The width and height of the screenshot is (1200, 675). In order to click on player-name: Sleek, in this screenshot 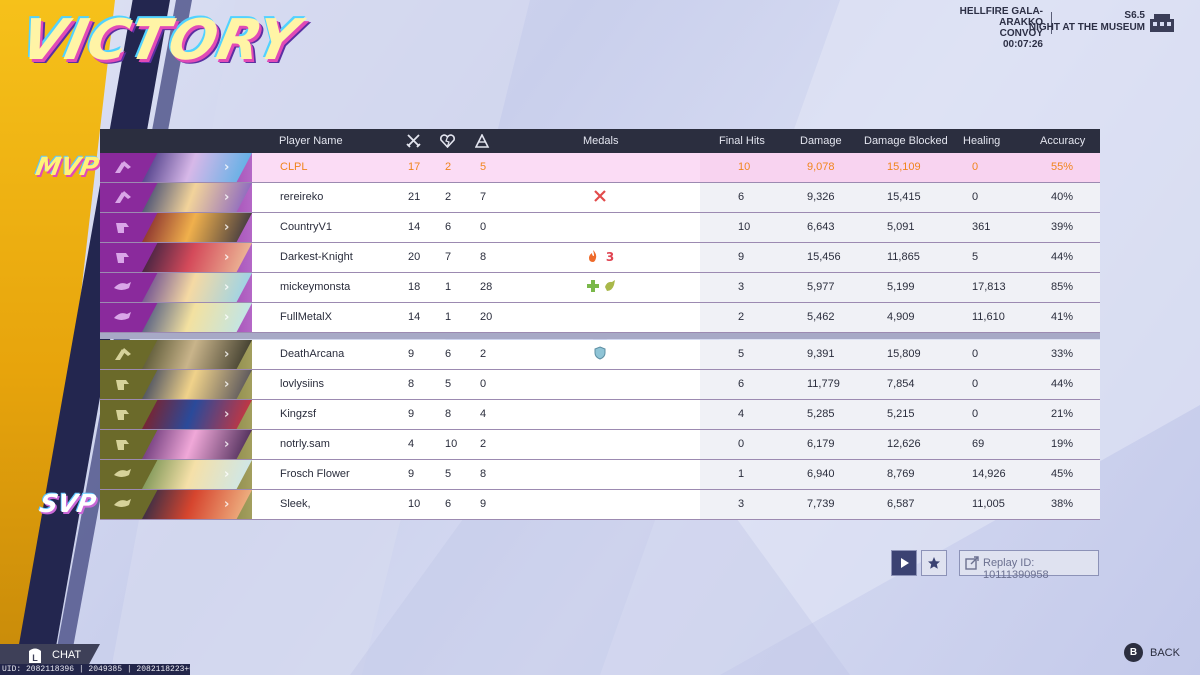, I will do `click(295, 504)`.